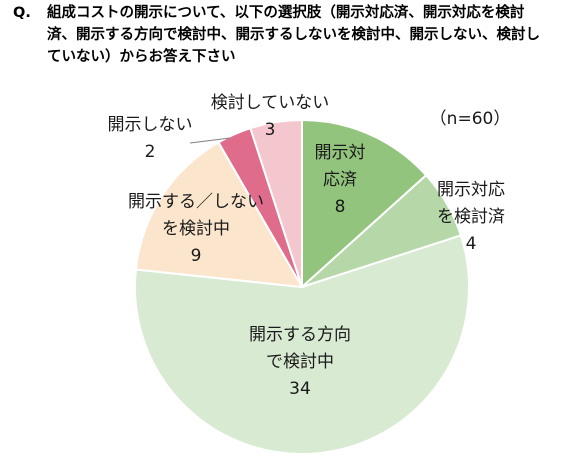 The width and height of the screenshot is (571, 459). What do you see at coordinates (471, 217) in the screenshot?
I see `slice-category-label-1: を検討済` at bounding box center [471, 217].